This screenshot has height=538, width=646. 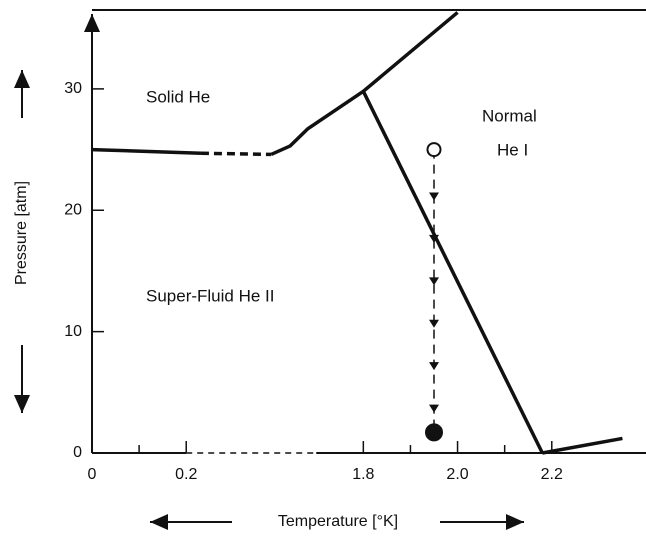 What do you see at coordinates (363, 474) in the screenshot?
I see `x-tick-label: 1.8` at bounding box center [363, 474].